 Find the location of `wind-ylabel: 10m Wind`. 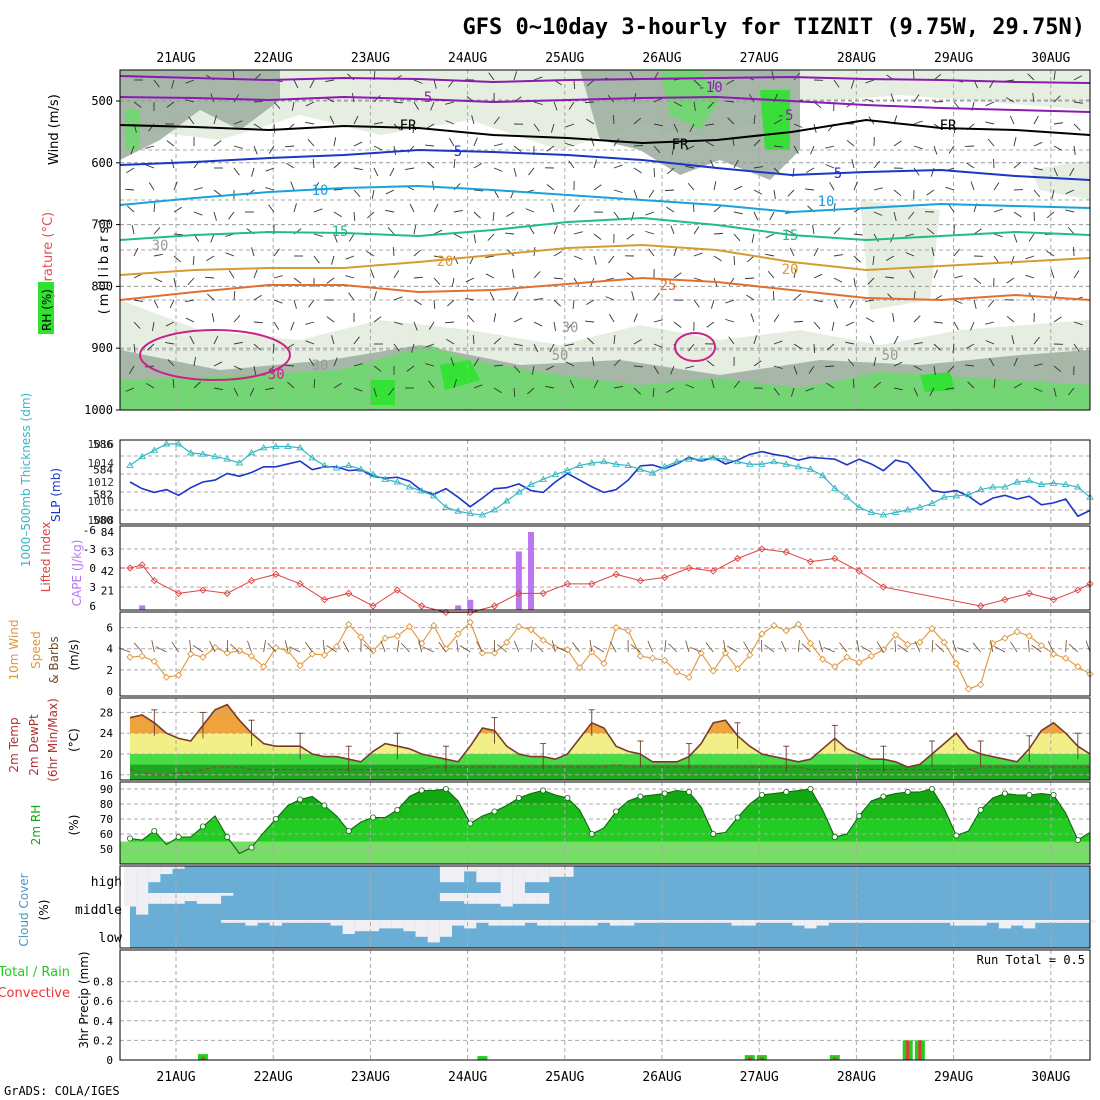

wind-ylabel: 10m Wind is located at coordinates (14, 650).